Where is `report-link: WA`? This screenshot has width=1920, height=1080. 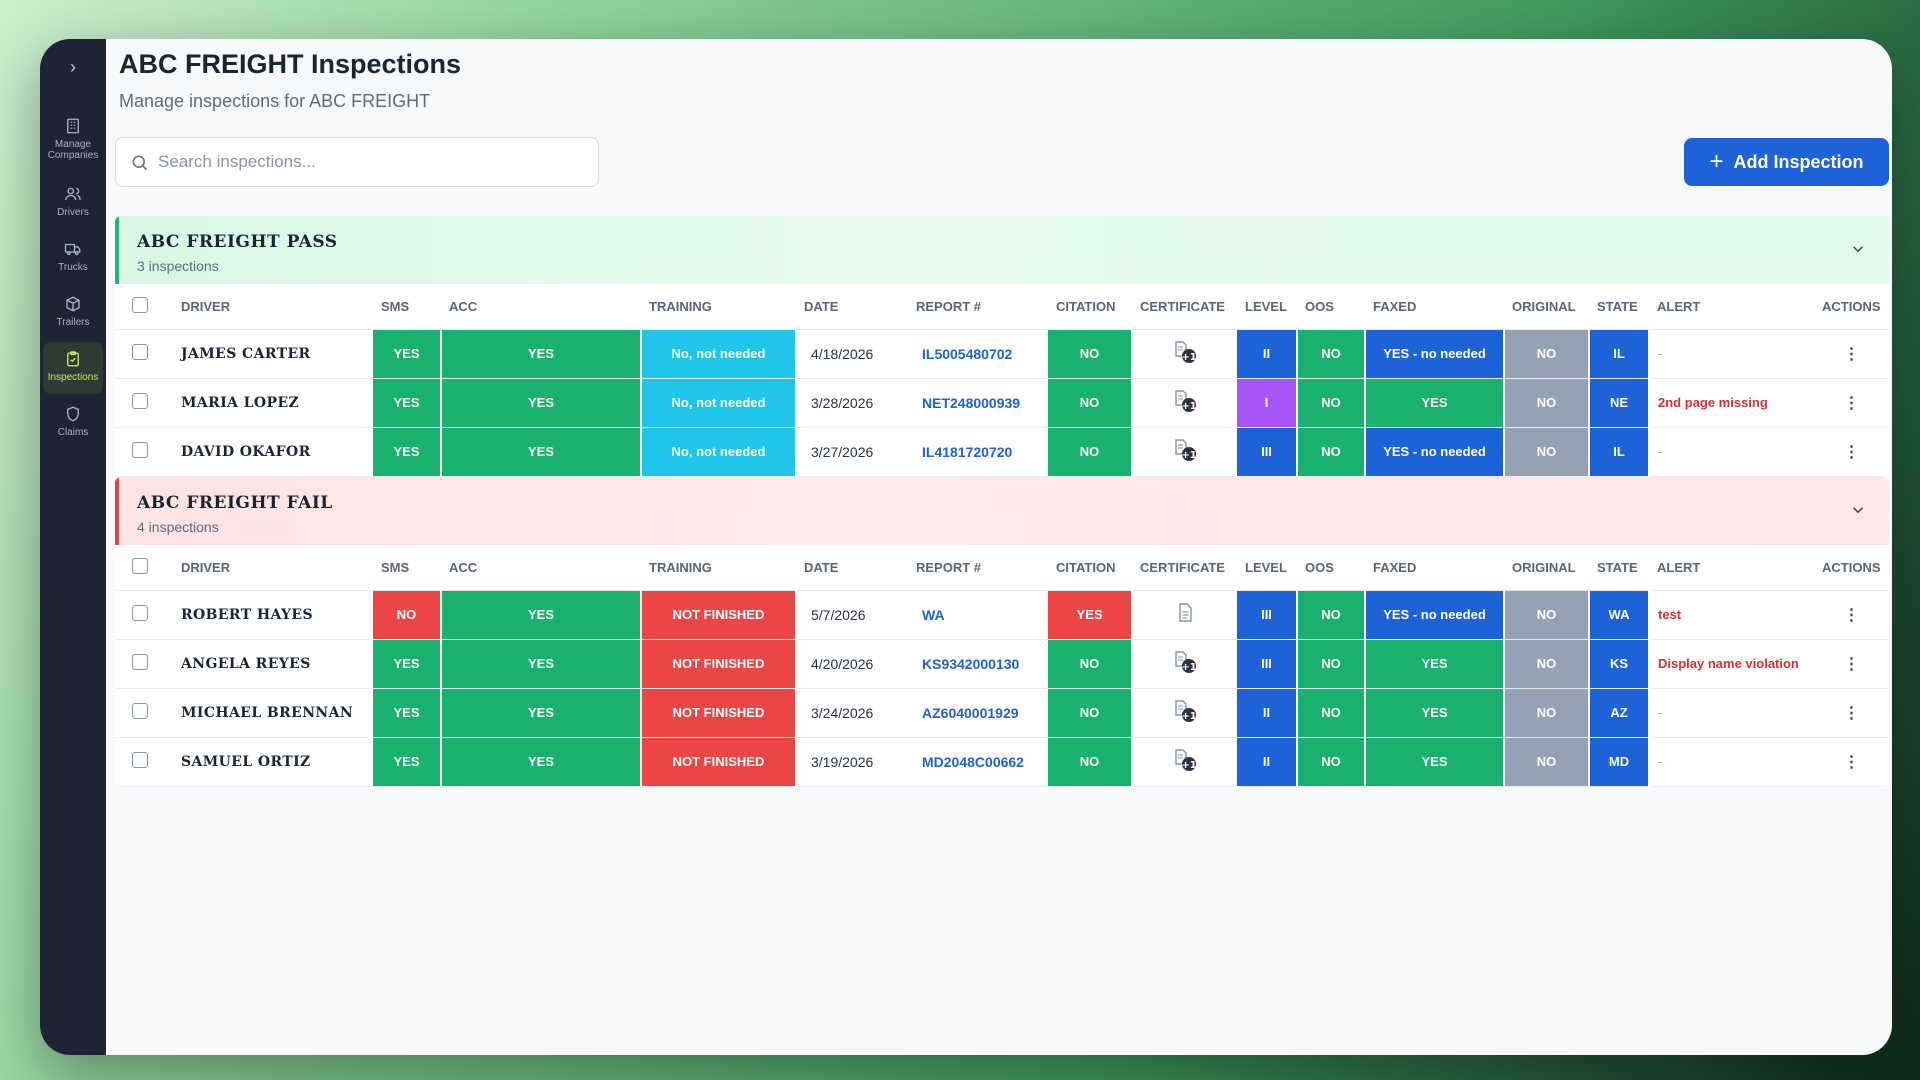
report-link: WA is located at coordinates (978, 615).